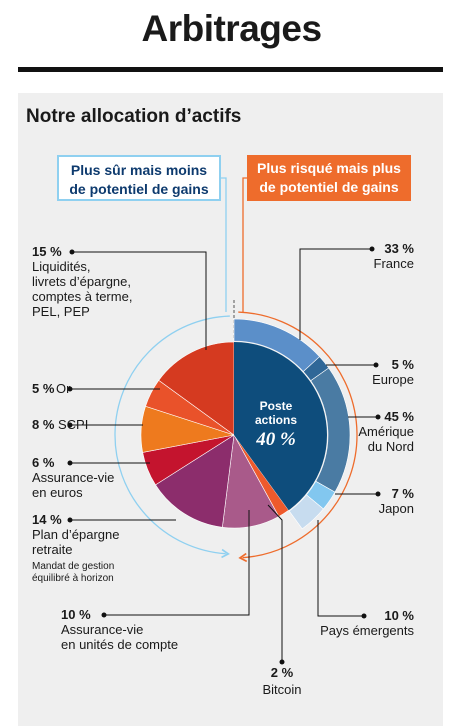  I want to click on label-pct-scpi: 8 %, so click(43, 424).